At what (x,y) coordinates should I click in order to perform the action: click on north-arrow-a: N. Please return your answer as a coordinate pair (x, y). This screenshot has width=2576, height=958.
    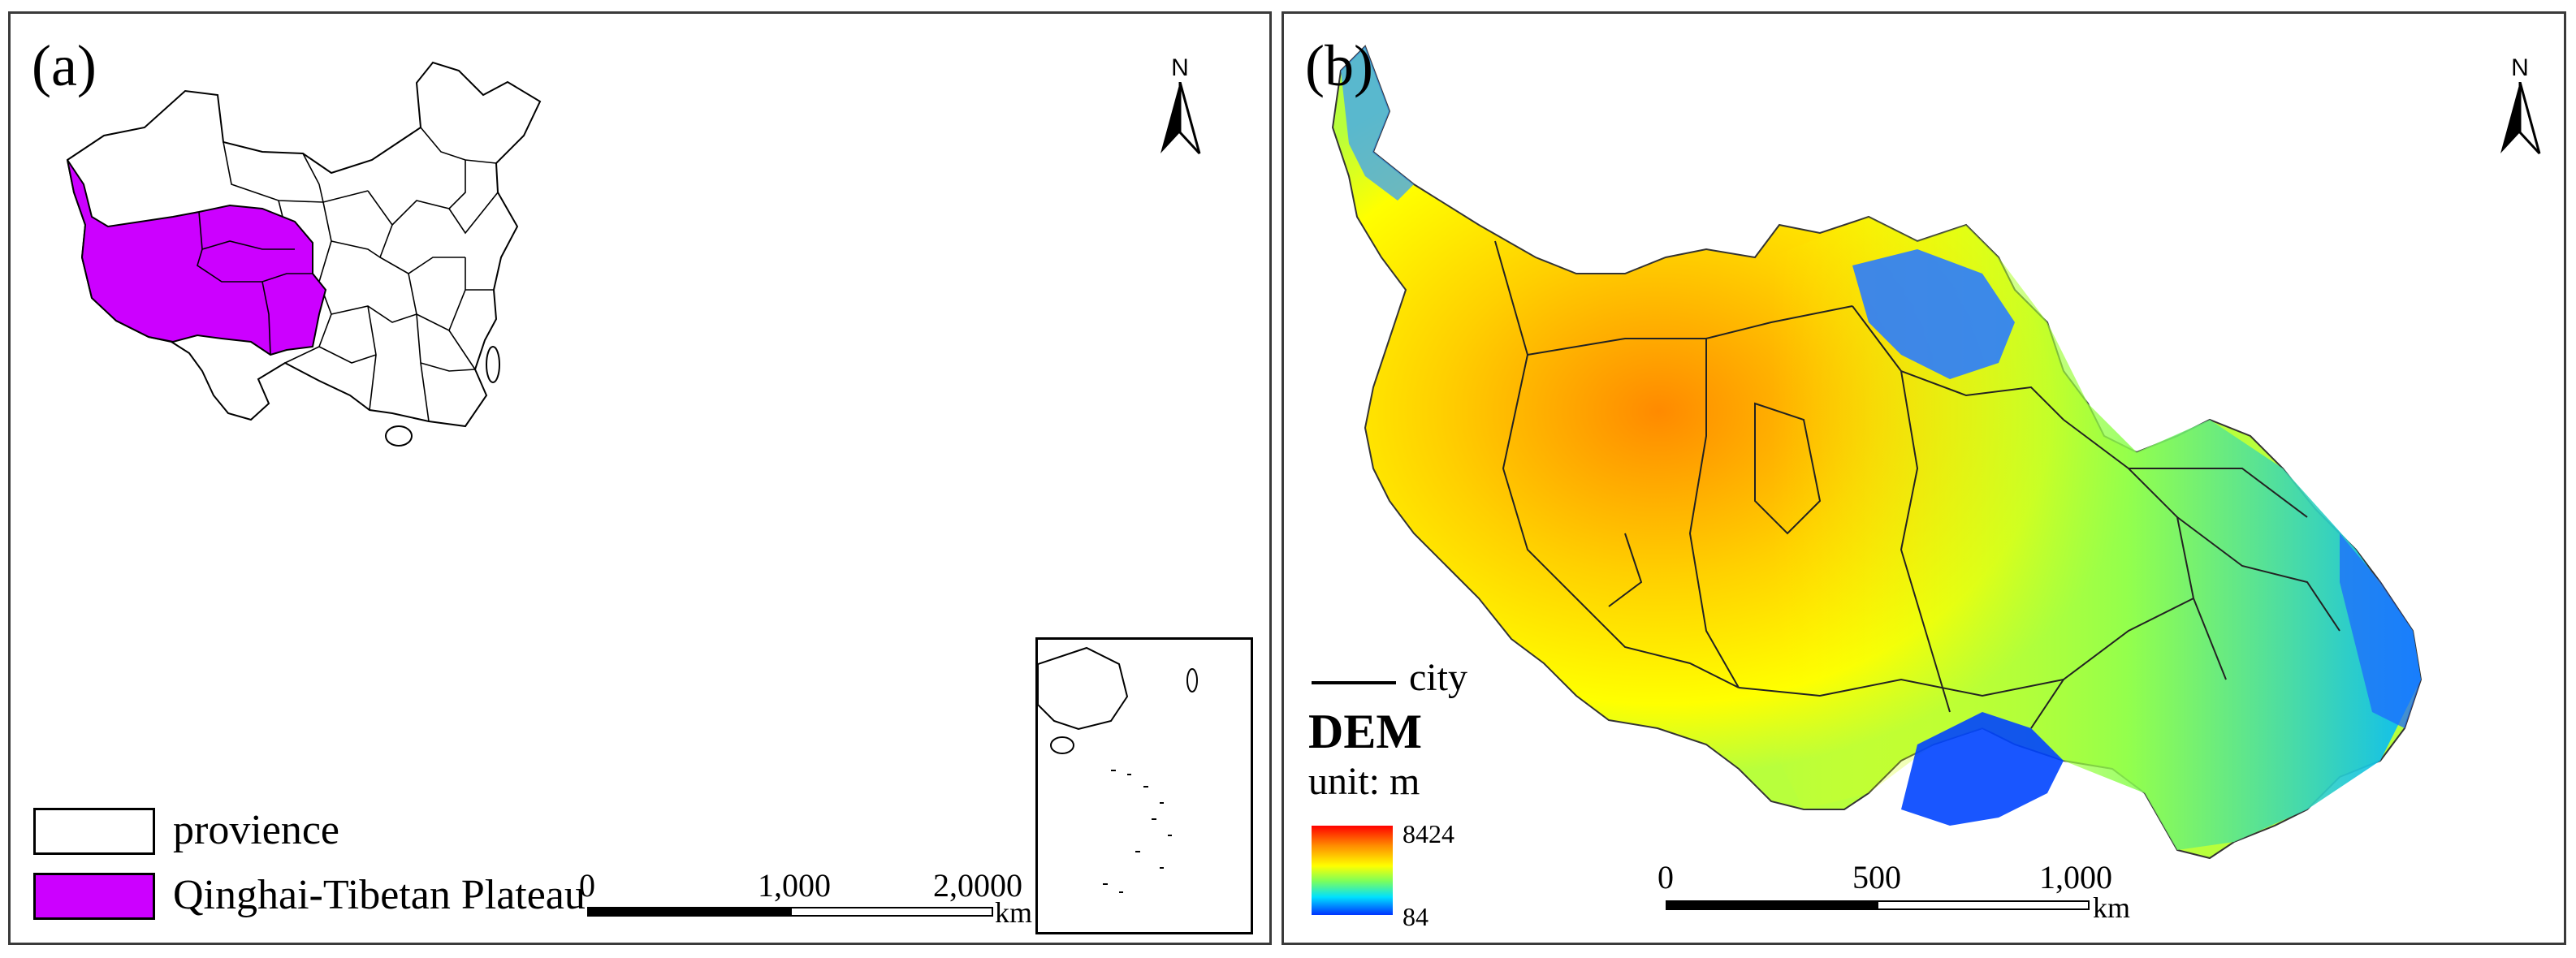
    Looking at the image, I should click on (1180, 107).